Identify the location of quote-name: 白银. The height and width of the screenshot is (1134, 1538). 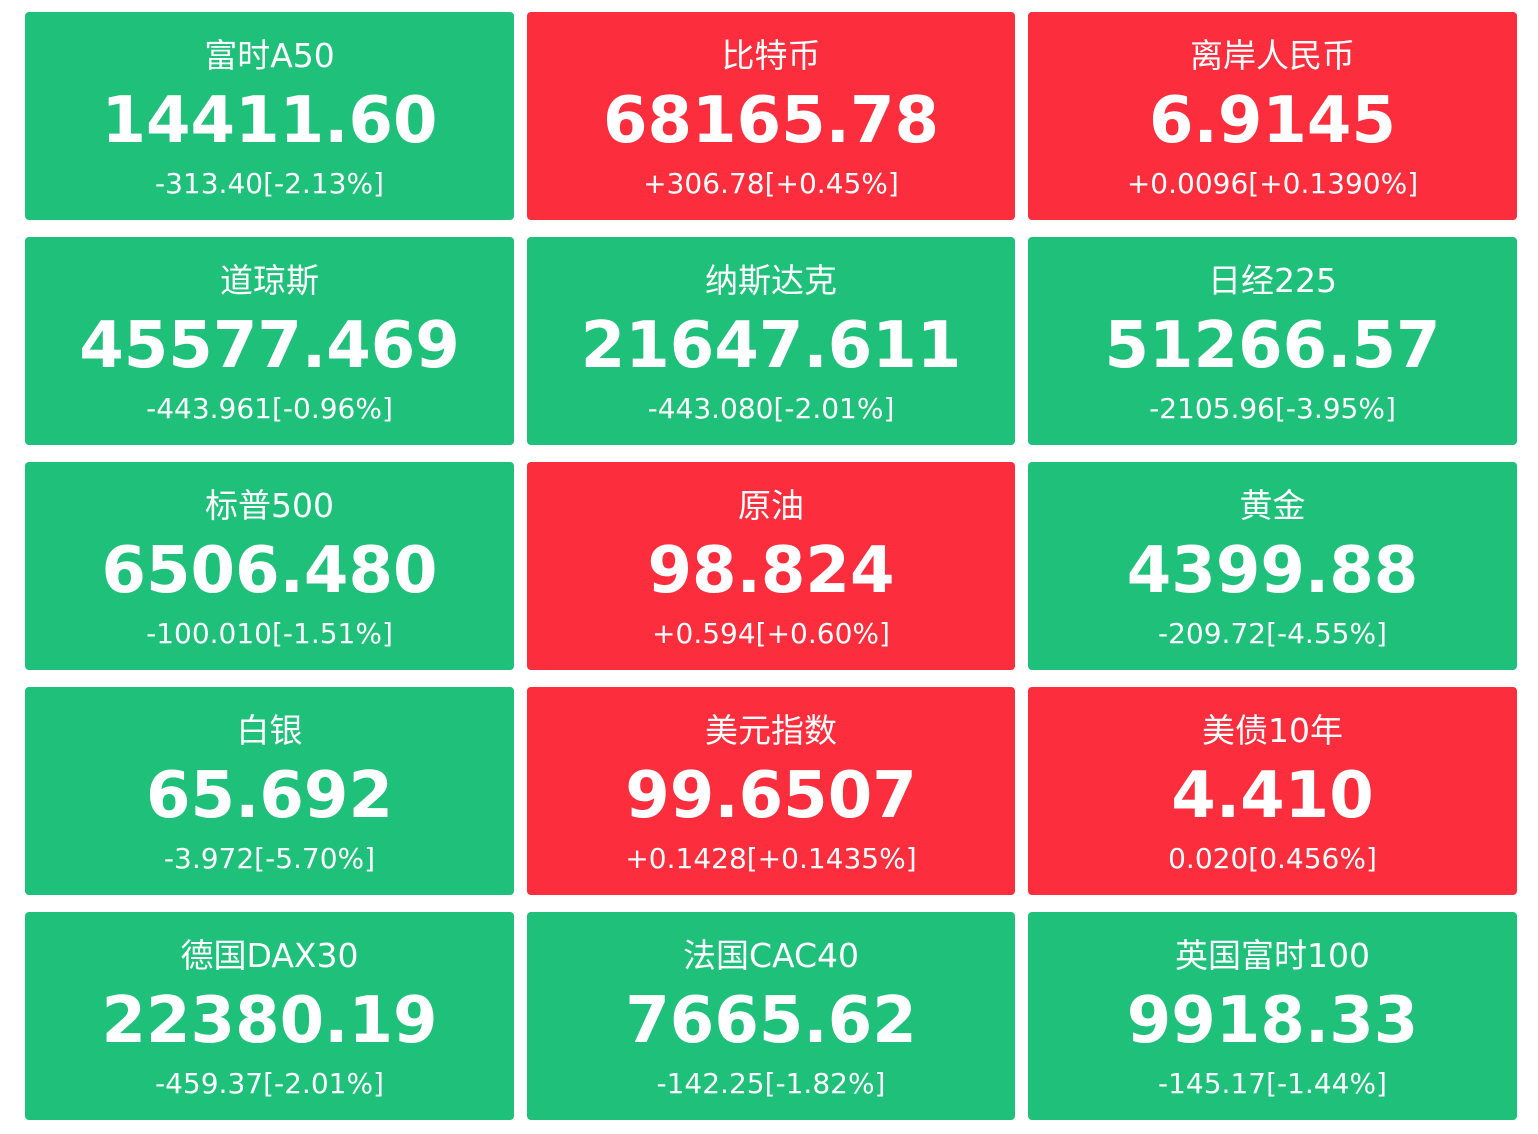
(269, 730).